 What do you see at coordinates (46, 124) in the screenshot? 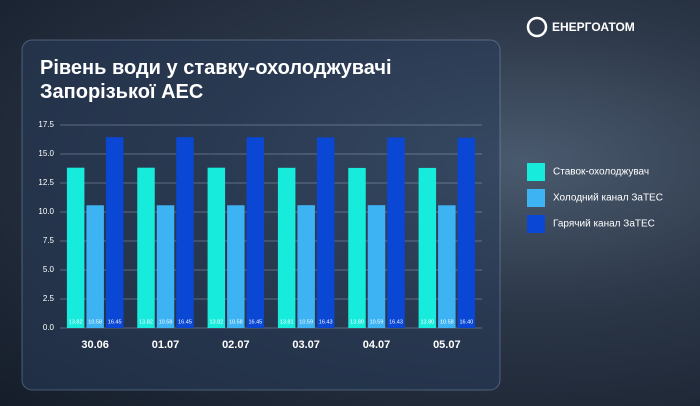
I see `y-tick-label: 17.5` at bounding box center [46, 124].